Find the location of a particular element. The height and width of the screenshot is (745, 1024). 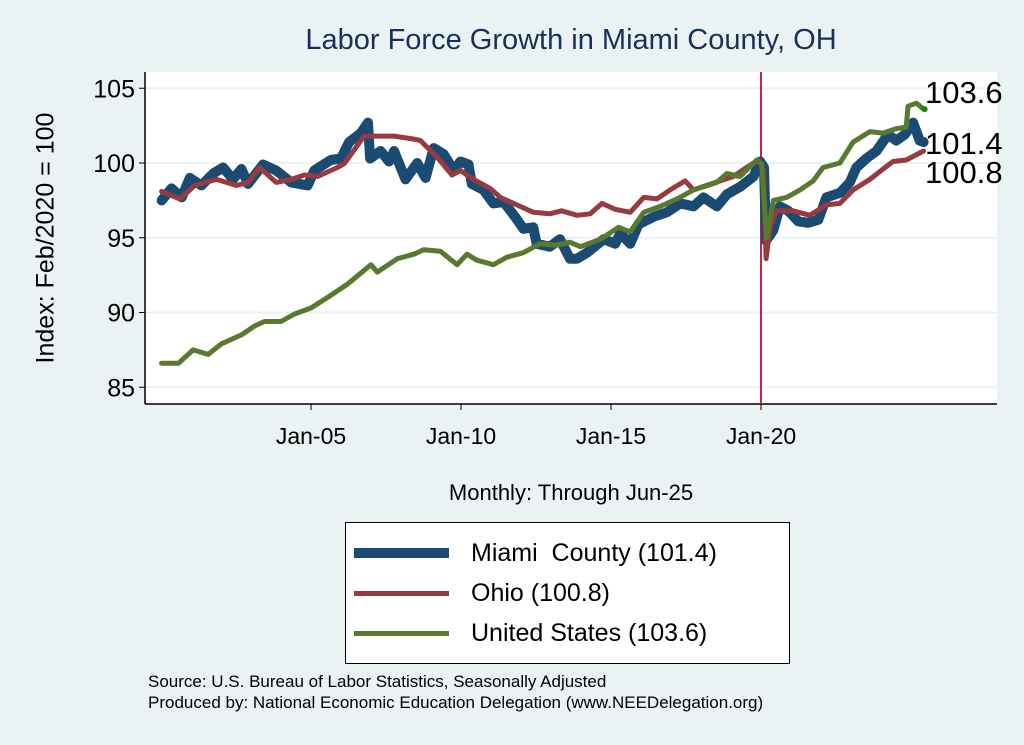

y-axis-label: Index: Feb/2020 = 100 is located at coordinates (45, 238).